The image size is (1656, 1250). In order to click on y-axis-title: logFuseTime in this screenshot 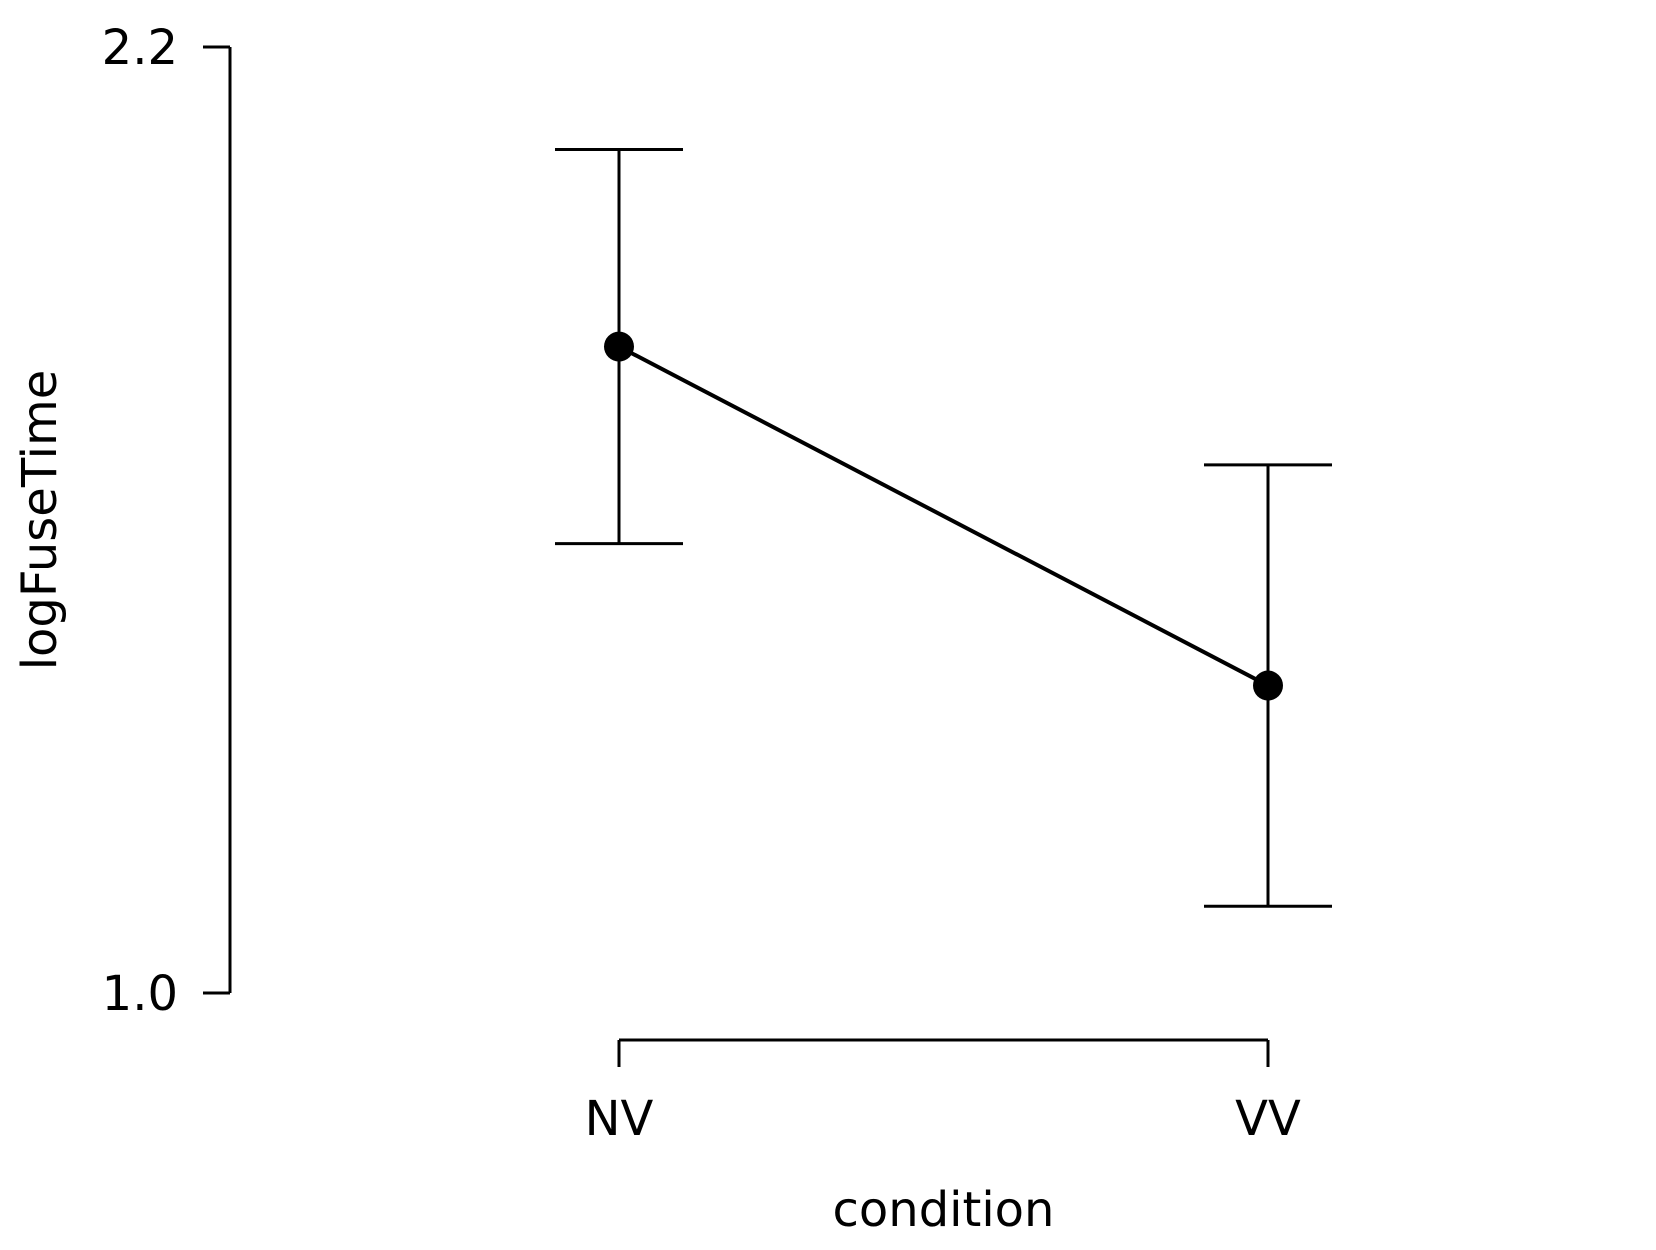, I will do `click(40, 520)`.